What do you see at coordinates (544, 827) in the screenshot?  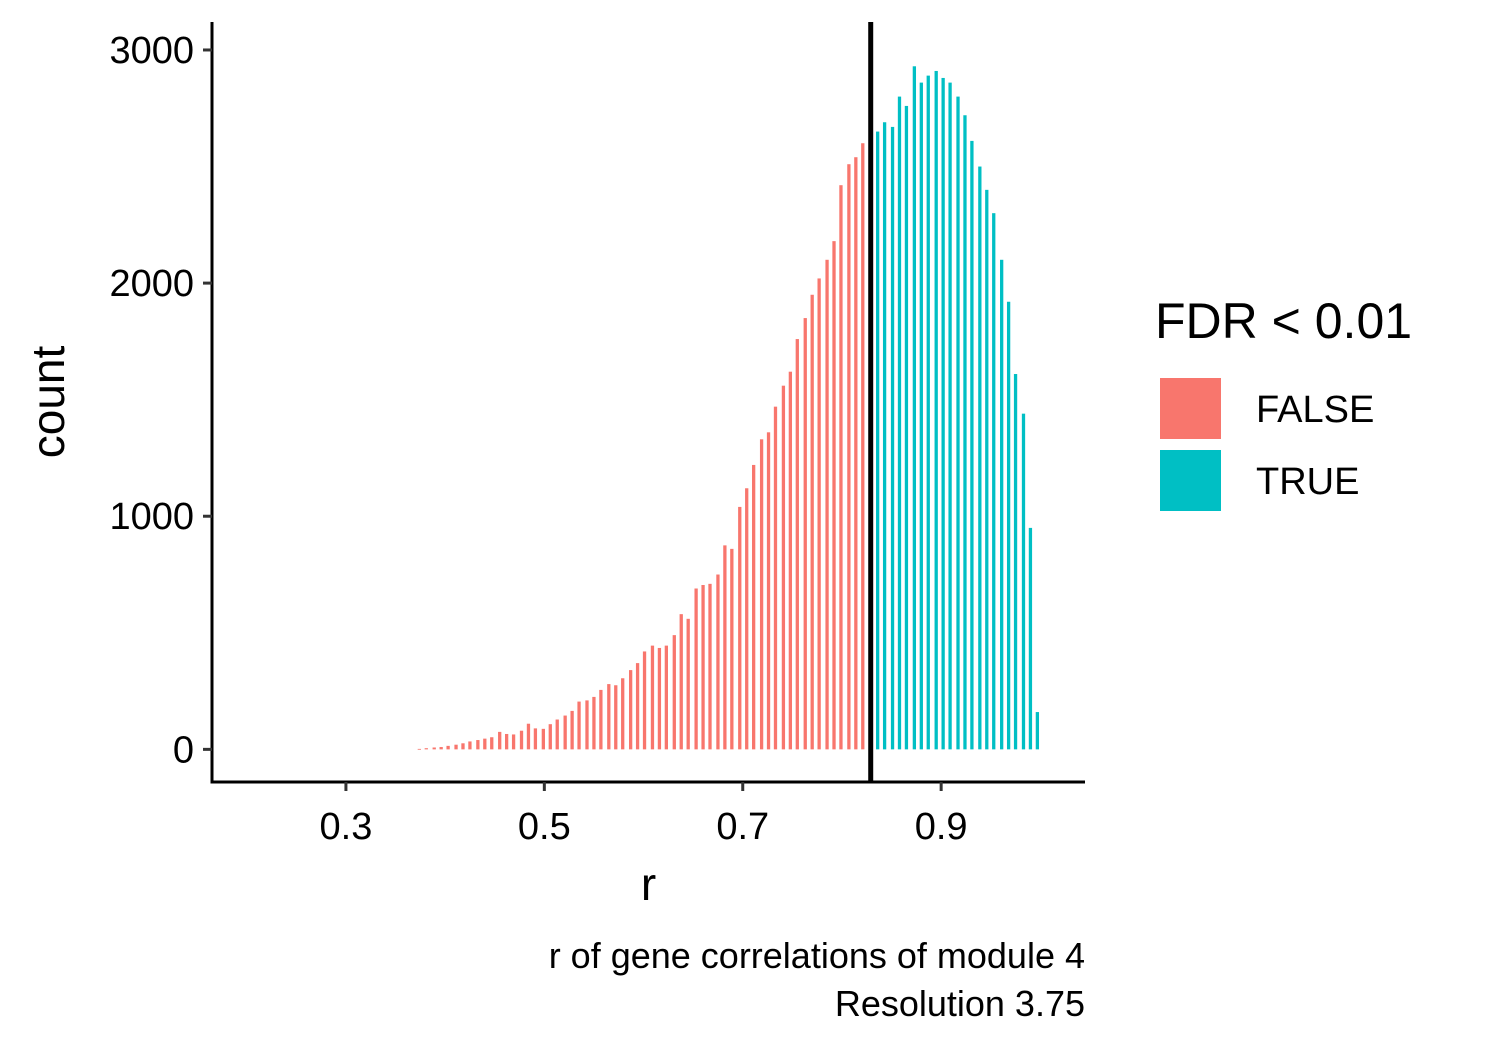 I see `x-tick-label: 0.5` at bounding box center [544, 827].